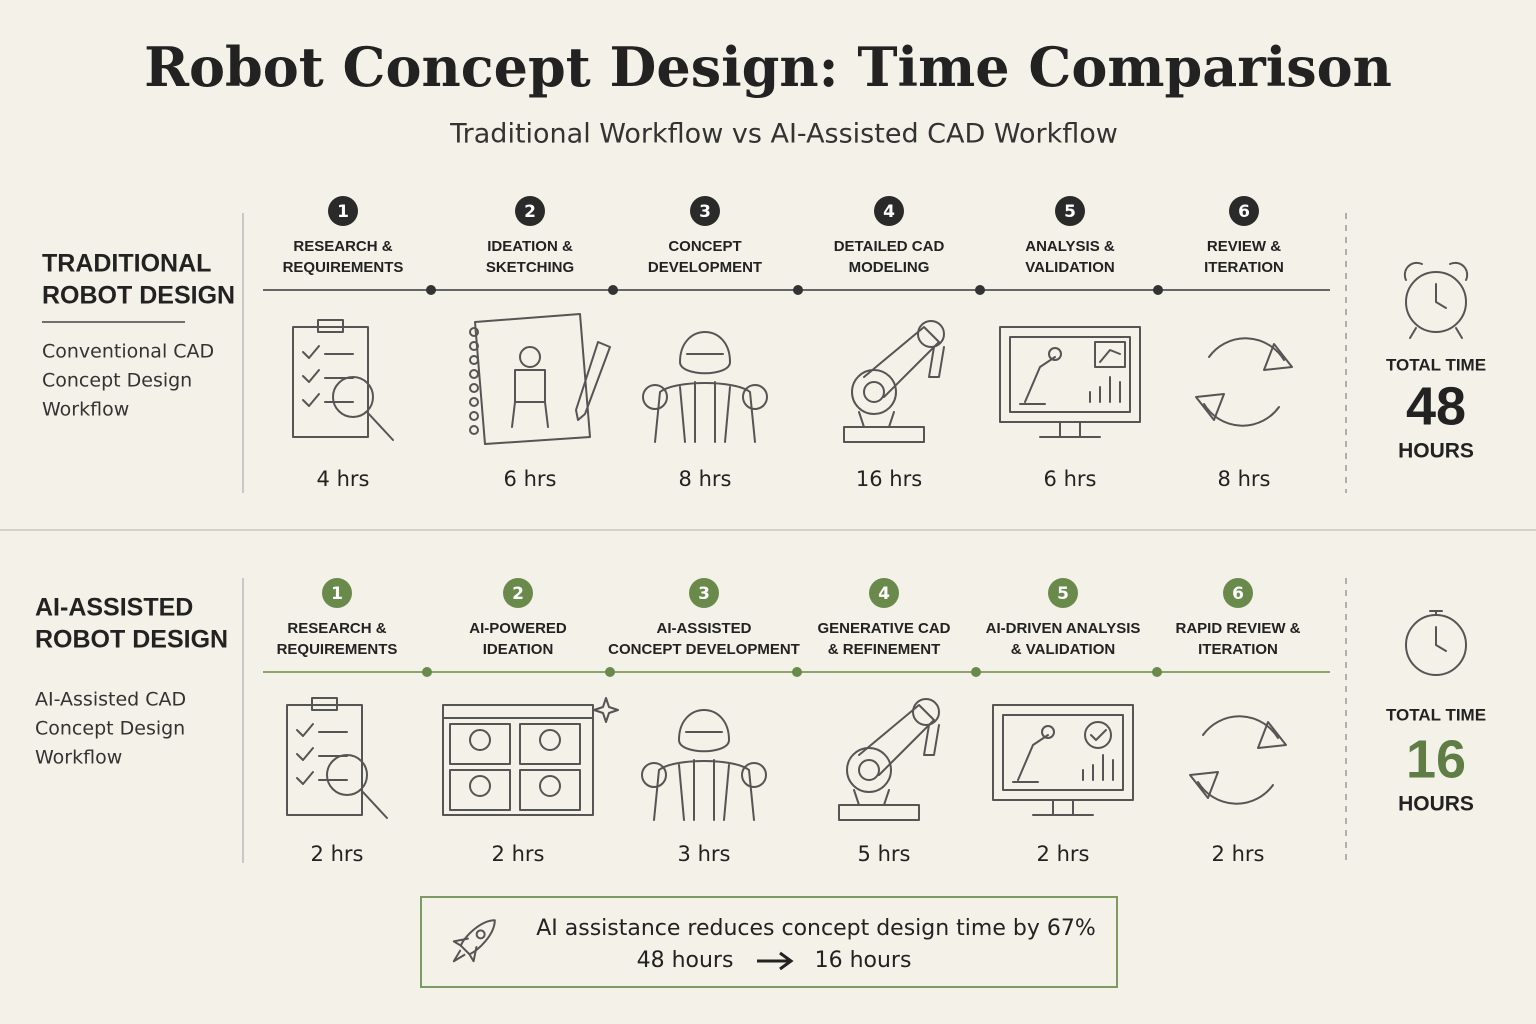  I want to click on summary-to: 16 hours, so click(863, 960).